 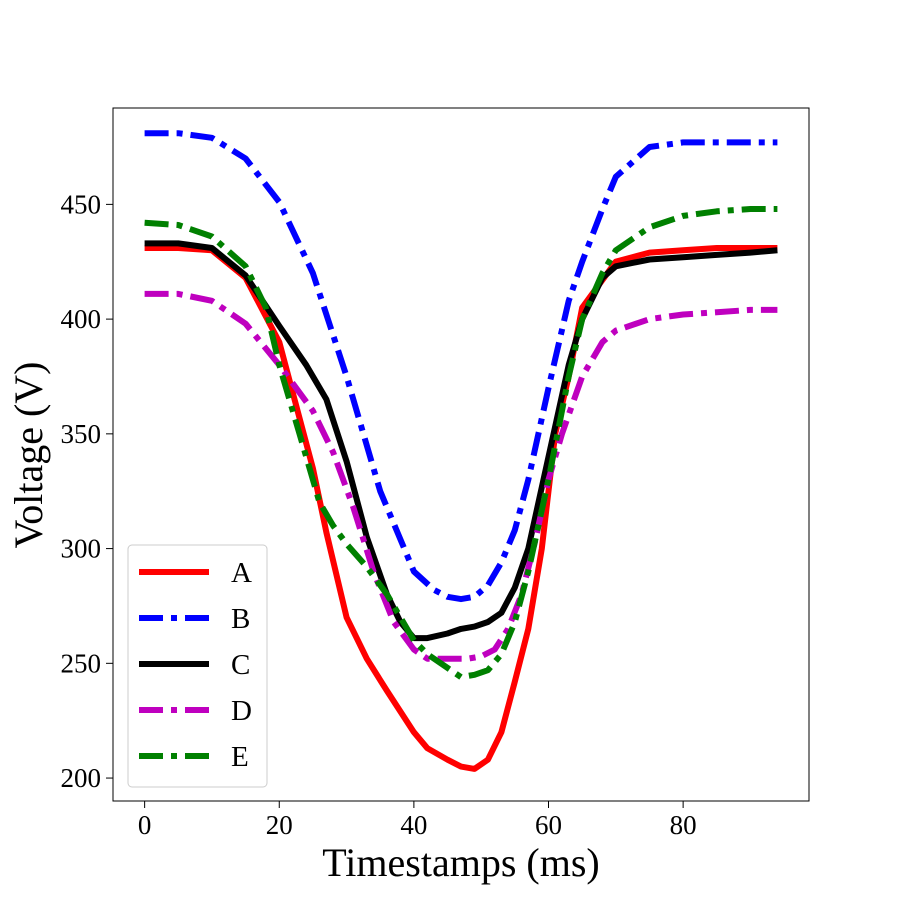 What do you see at coordinates (145, 825) in the screenshot?
I see `x-tick-label: 0` at bounding box center [145, 825].